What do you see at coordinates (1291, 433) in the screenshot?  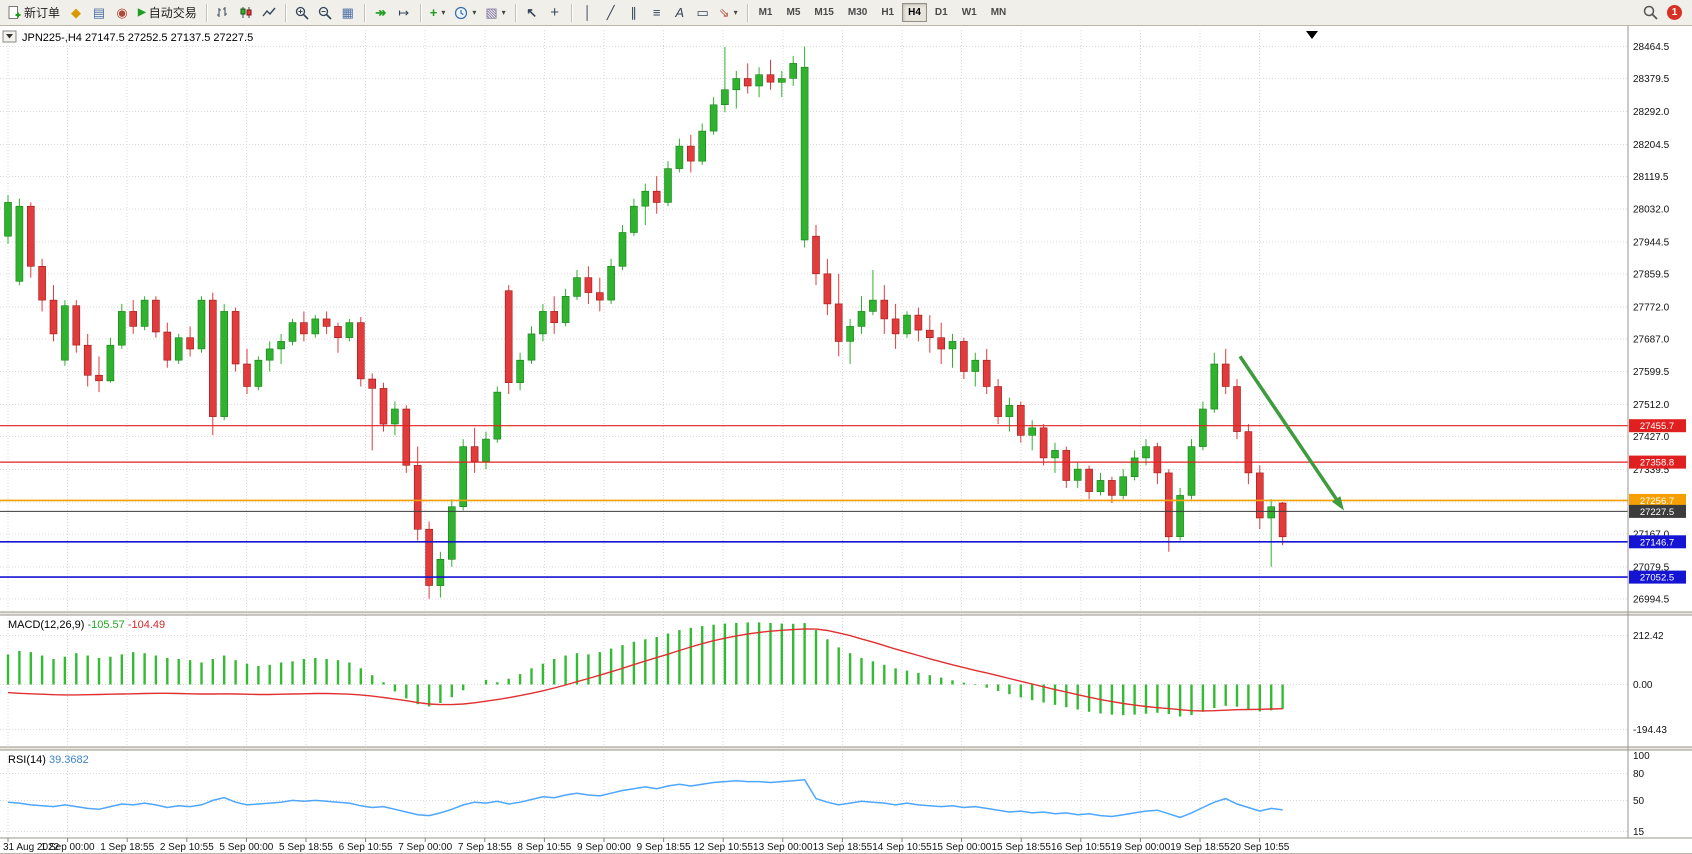 I see `trend-arrow-annotation` at bounding box center [1291, 433].